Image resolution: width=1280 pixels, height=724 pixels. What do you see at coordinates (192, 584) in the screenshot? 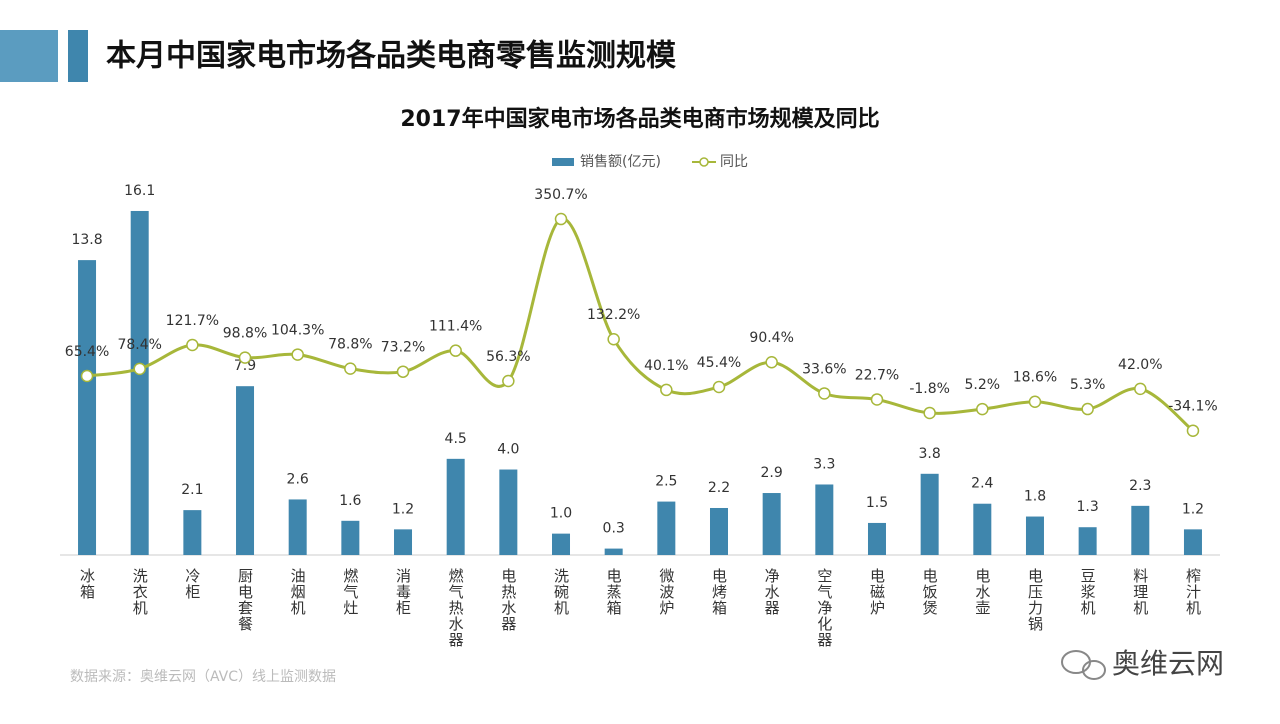
I see `x-tick-label: 冷柜` at bounding box center [192, 584].